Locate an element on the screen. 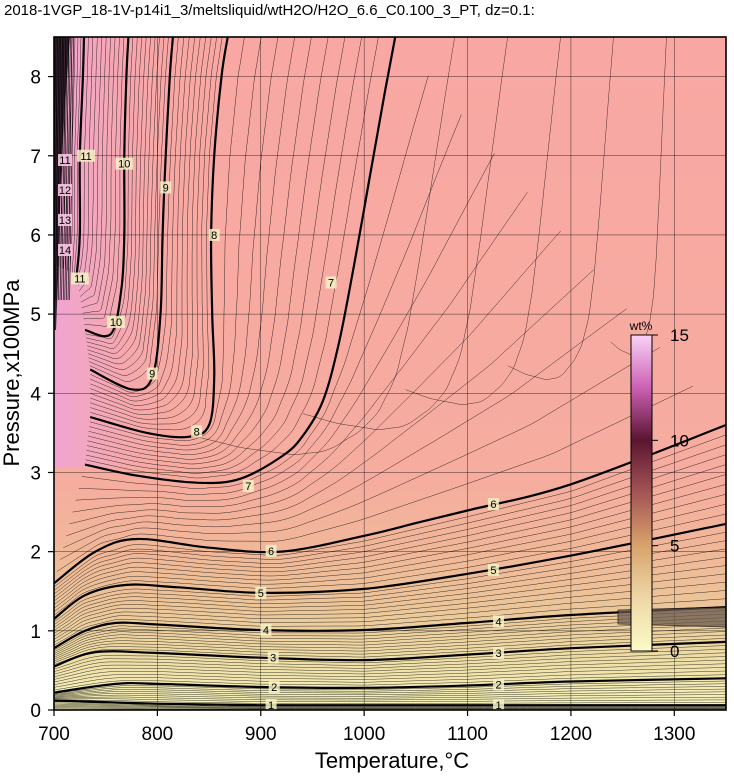 Image resolution: width=734 pixels, height=776 pixels. x-tick-label: 900 is located at coordinates (261, 734).